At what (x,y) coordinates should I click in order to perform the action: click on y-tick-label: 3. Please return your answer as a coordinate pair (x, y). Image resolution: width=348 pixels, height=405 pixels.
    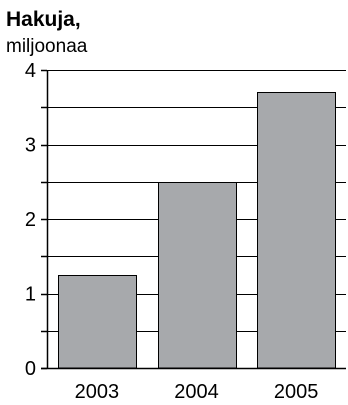
    Looking at the image, I should click on (30, 146).